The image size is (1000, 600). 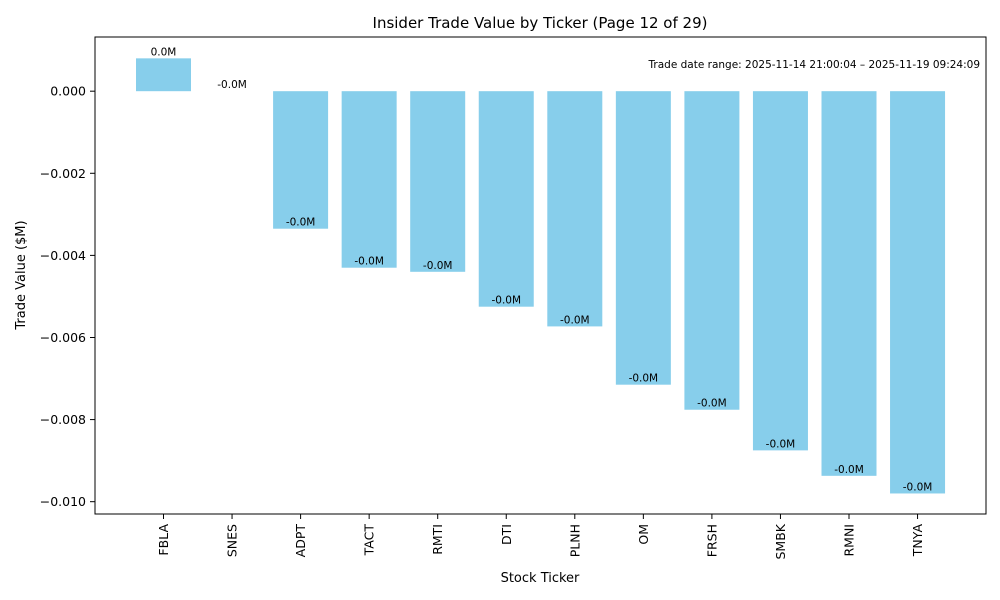 I want to click on y-axis-ticks: 0.000 −0.002 −0.004 −0.006 −0.008 −0.010, so click(x=67, y=296).